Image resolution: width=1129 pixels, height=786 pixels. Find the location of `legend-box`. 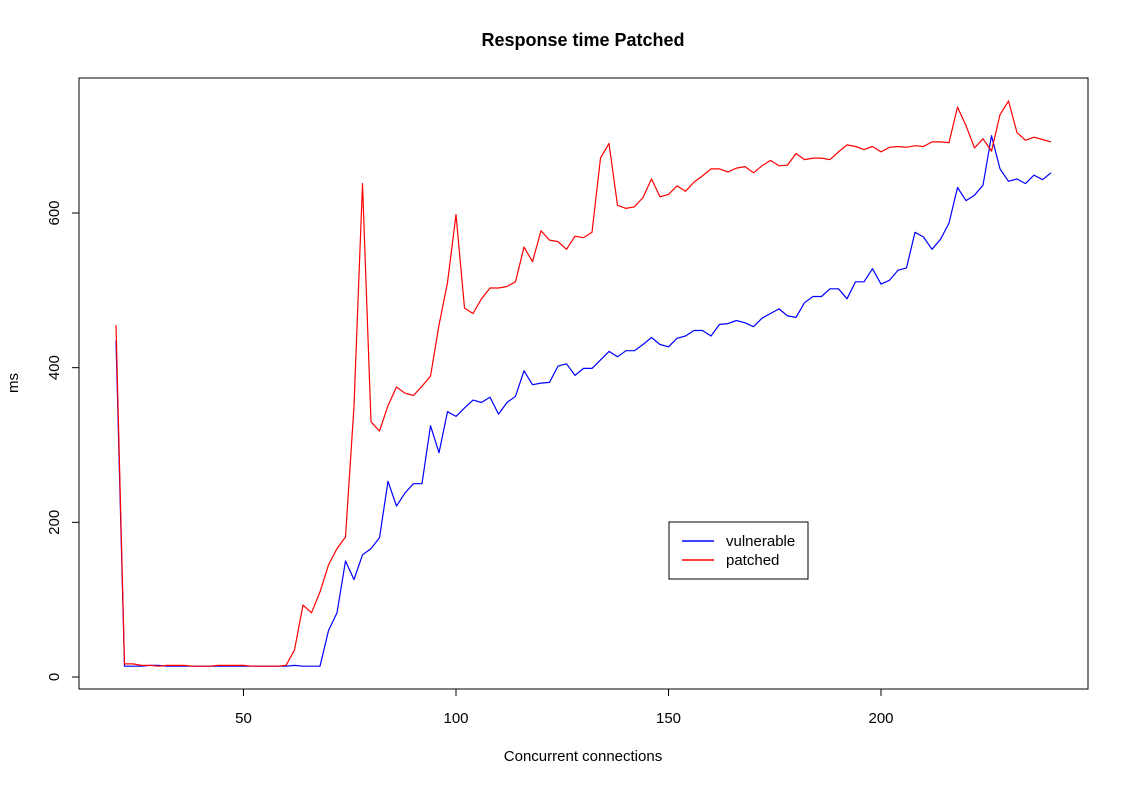

legend-box is located at coordinates (738, 550).